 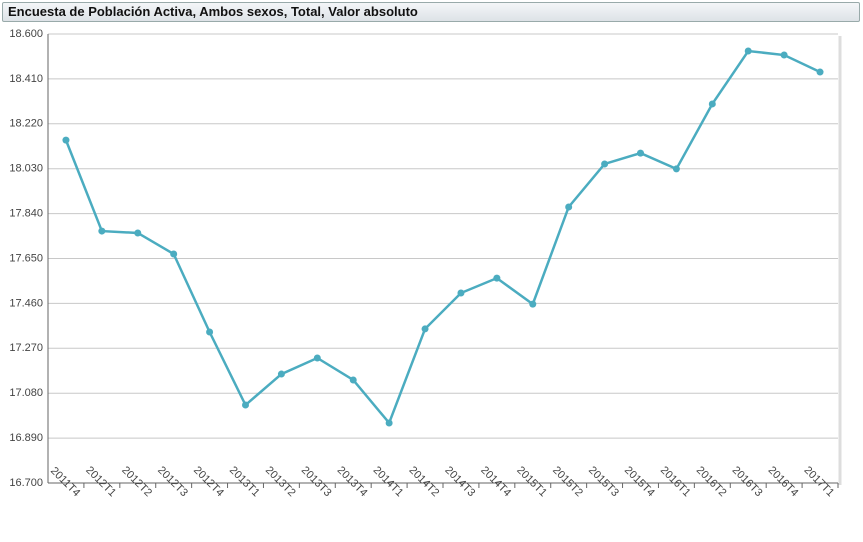 I want to click on y-tick-label: 18.220, so click(x=26, y=124).